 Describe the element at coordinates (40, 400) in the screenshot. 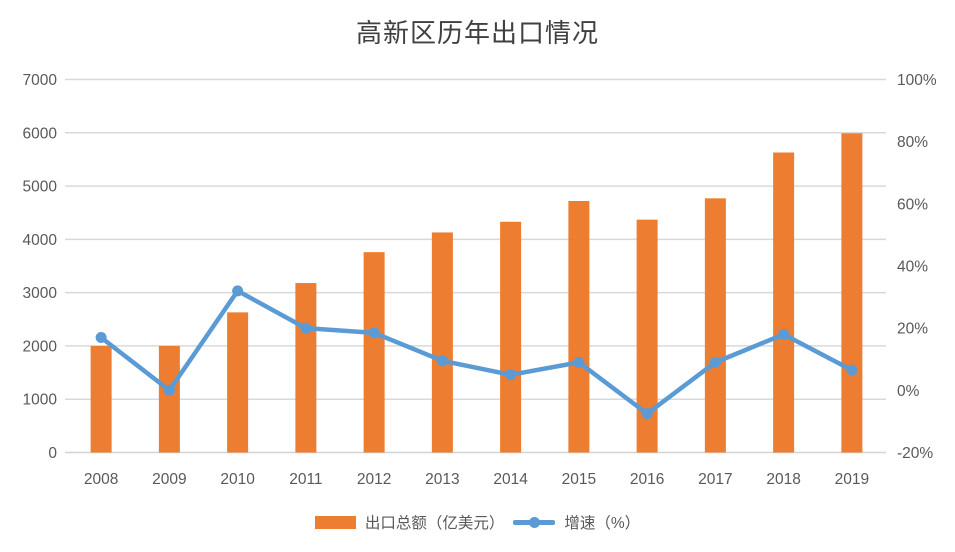

I see `left-axis-tick-label: 1000` at that location.